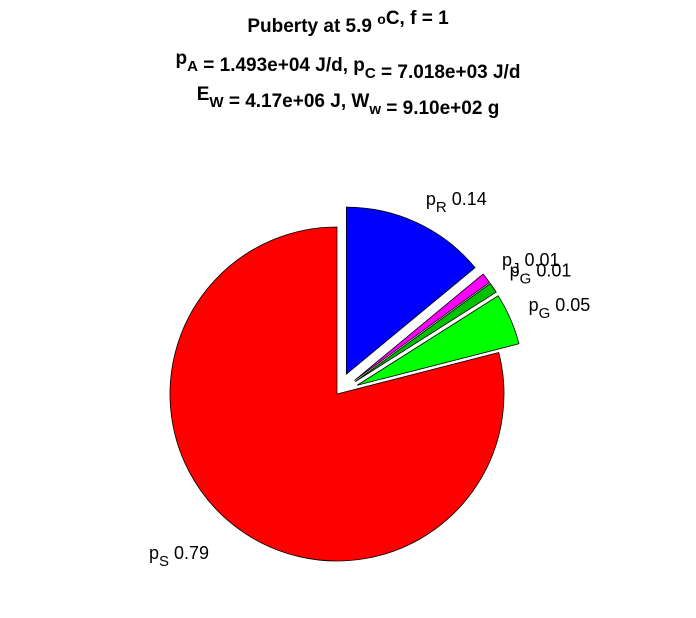 Image resolution: width=696 pixels, height=618 pixels. Describe the element at coordinates (297, 101) in the screenshot. I see `title-part: = 4.17e+06 J, W` at that location.